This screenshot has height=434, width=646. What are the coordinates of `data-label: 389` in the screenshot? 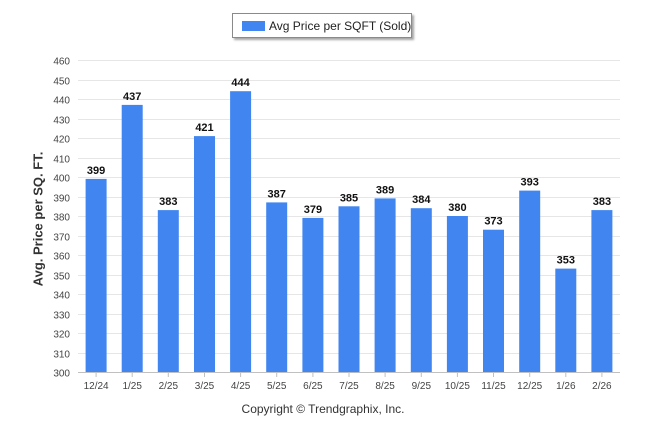 It's located at (385, 190).